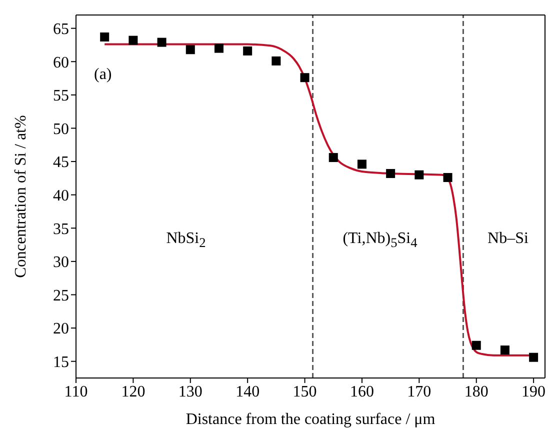  Describe the element at coordinates (61, 163) in the screenshot. I see `y-tick-label: 45` at that location.